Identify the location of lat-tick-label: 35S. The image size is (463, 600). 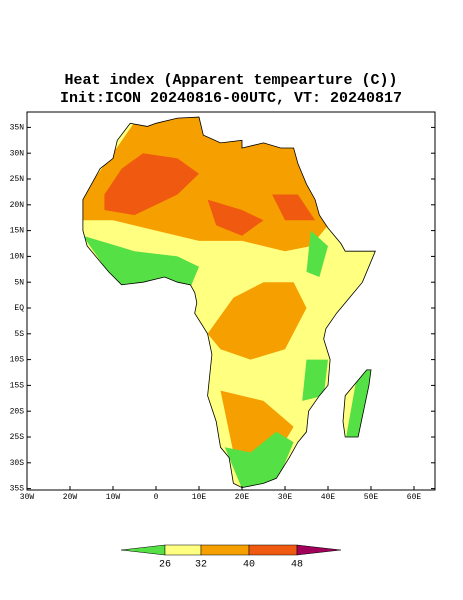
(17, 489).